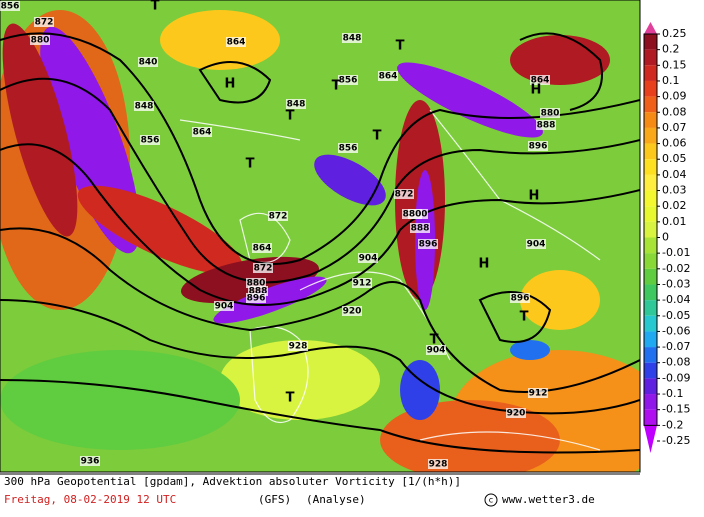  I want to click on colorbar-label: -0.08, so click(676, 362).